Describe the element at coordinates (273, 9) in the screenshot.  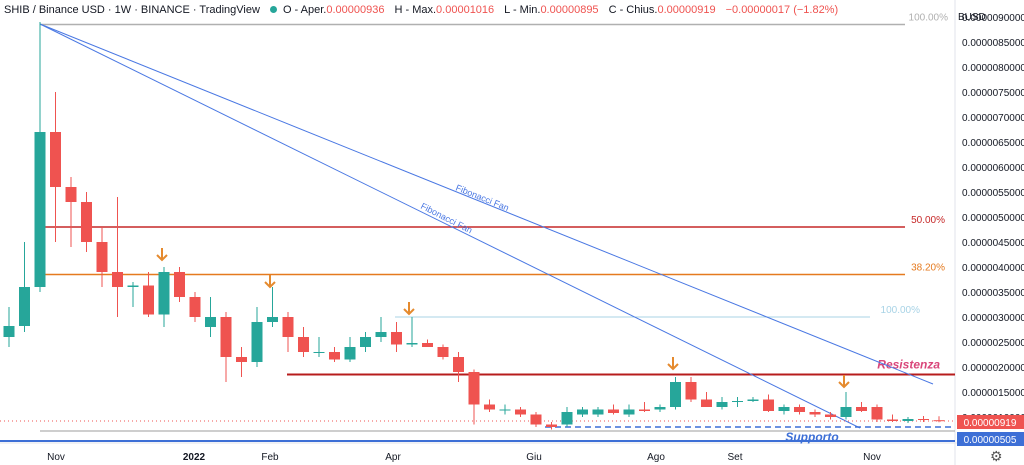
I see `market-status-icon` at that location.